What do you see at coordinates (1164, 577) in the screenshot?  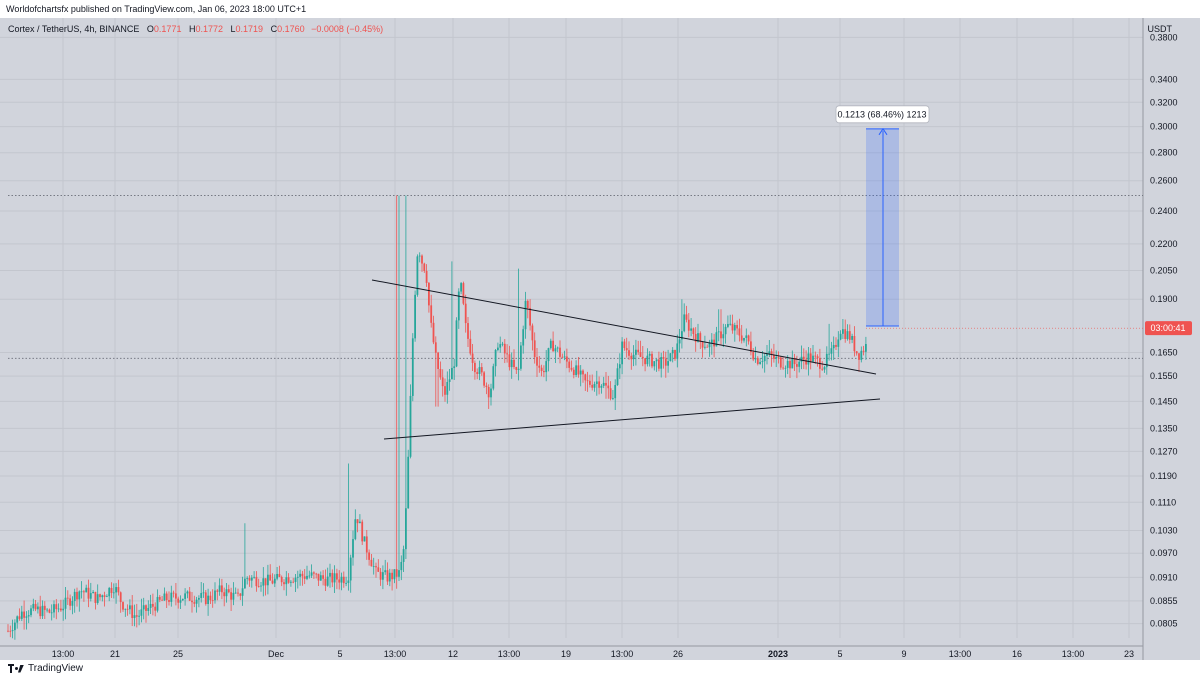 I see `y-tick-label: 0.0910` at bounding box center [1164, 577].